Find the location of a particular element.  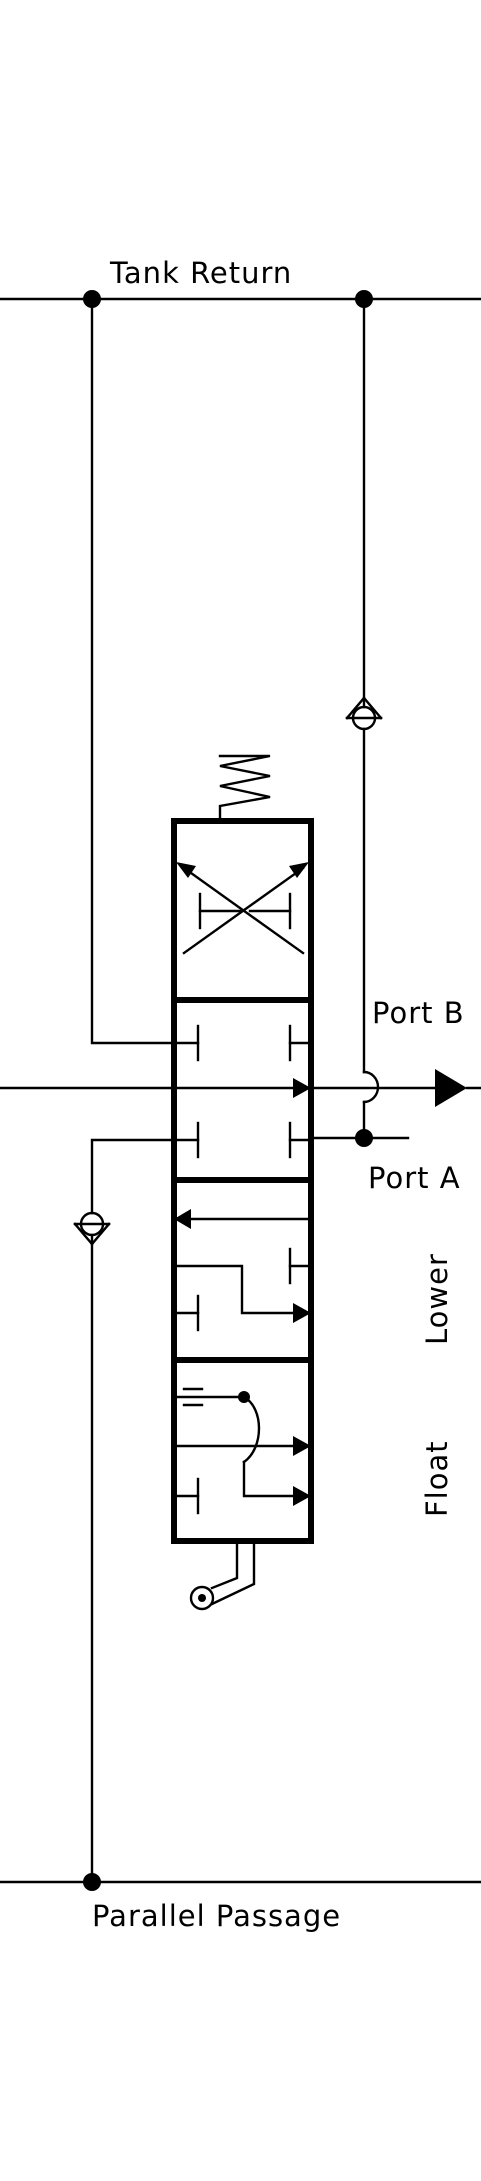

valve-section-crossed is located at coordinates (242, 908).